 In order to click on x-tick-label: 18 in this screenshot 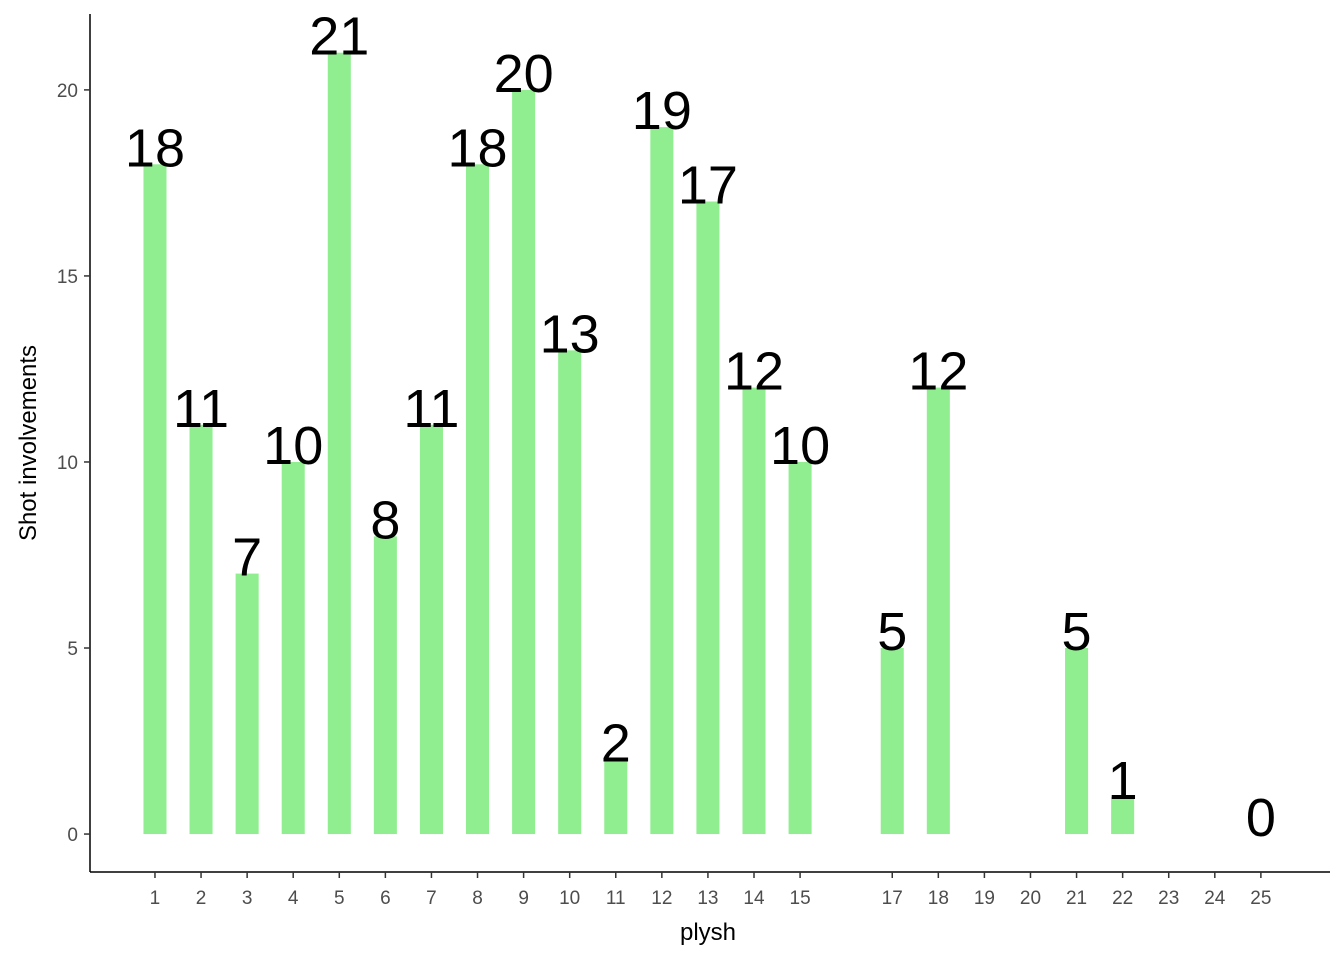, I will do `click(938, 898)`.